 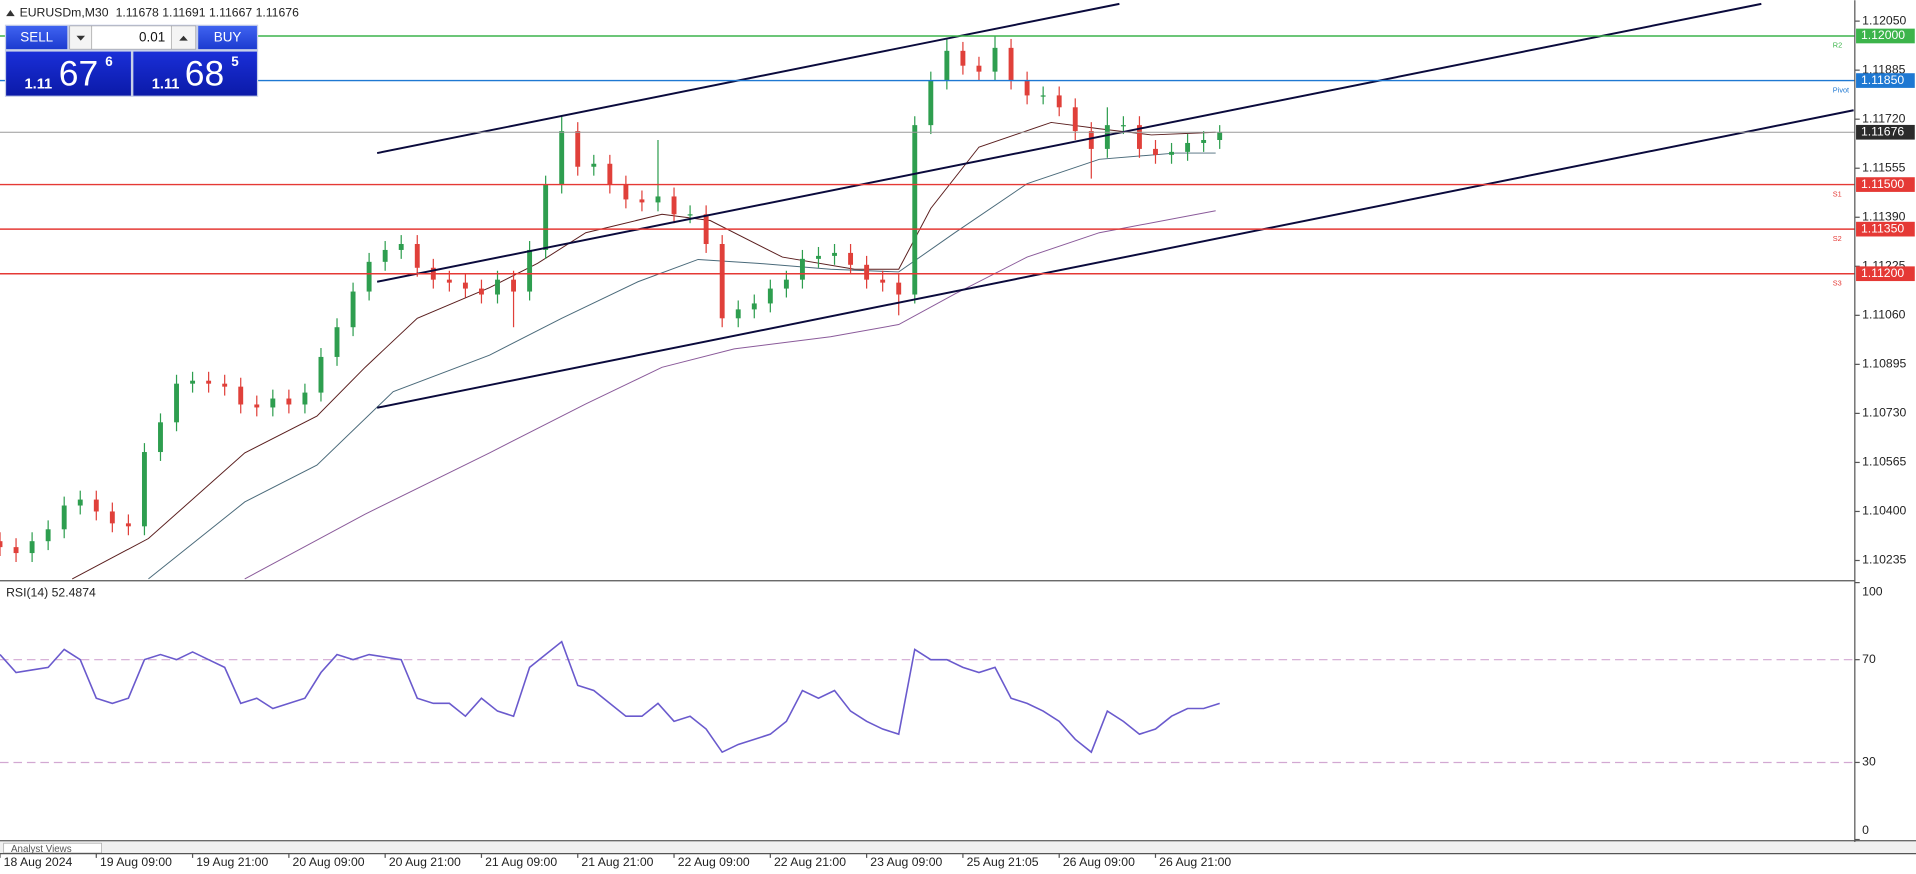 What do you see at coordinates (1884, 413) in the screenshot?
I see `y-tick-label: 1.10730` at bounding box center [1884, 413].